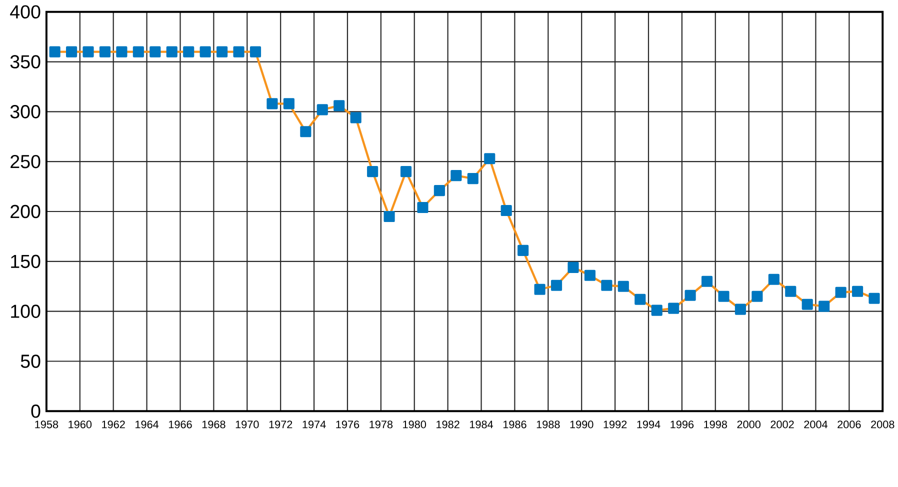  Describe the element at coordinates (682, 424) in the screenshot. I see `x-tick-label: 1996` at that location.